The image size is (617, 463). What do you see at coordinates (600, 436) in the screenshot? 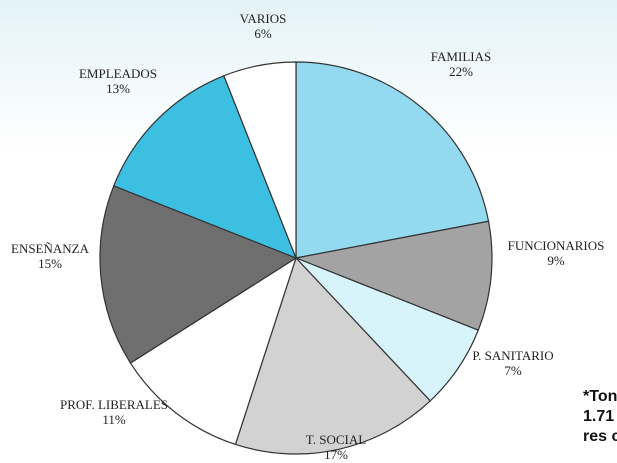
I see `annotation: res c` at bounding box center [600, 436].